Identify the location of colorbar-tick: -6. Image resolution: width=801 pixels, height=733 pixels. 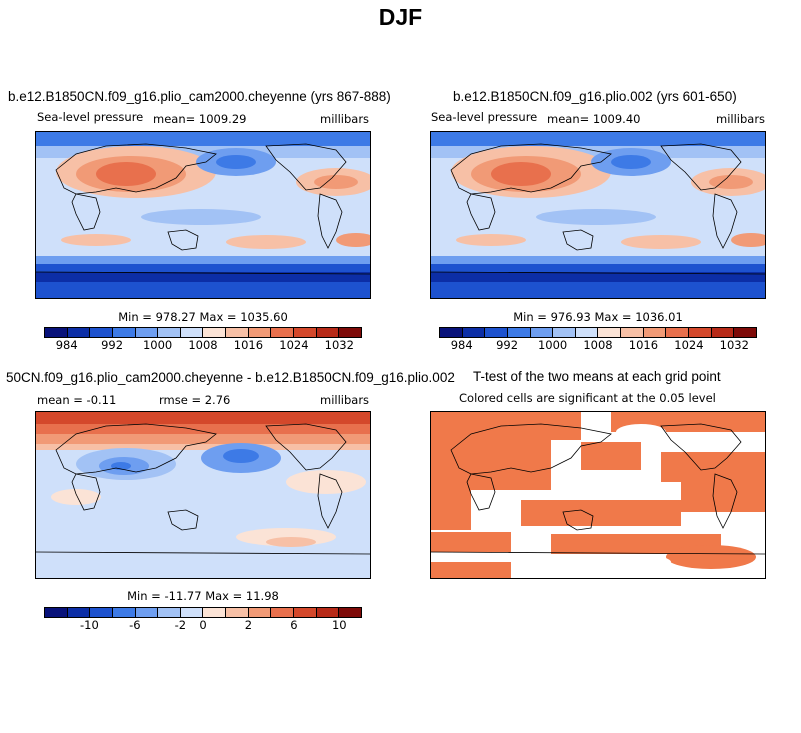
(135, 625).